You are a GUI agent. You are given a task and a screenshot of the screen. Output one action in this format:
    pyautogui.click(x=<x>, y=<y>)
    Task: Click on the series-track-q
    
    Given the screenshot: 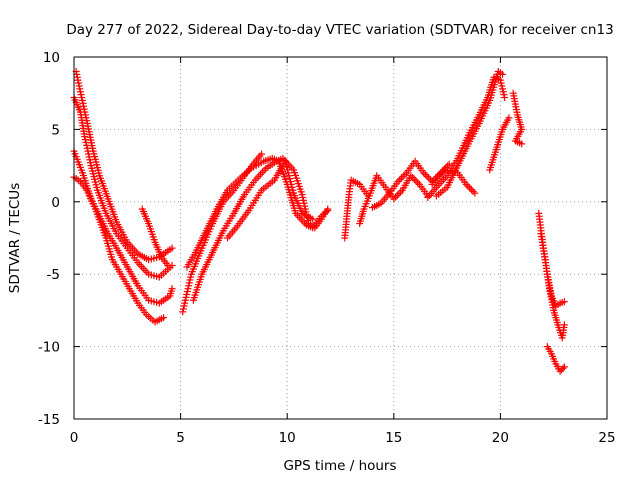 What is the action you would take?
    pyautogui.click(x=517, y=118)
    